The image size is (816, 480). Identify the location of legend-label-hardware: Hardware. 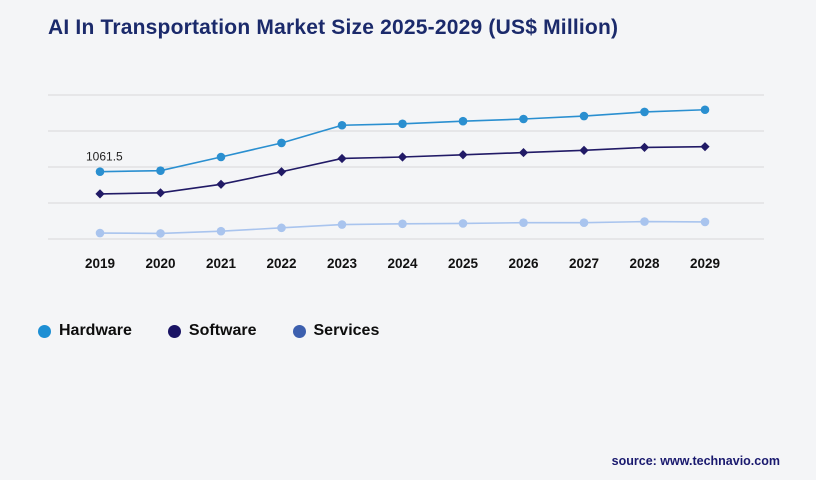
(95, 330).